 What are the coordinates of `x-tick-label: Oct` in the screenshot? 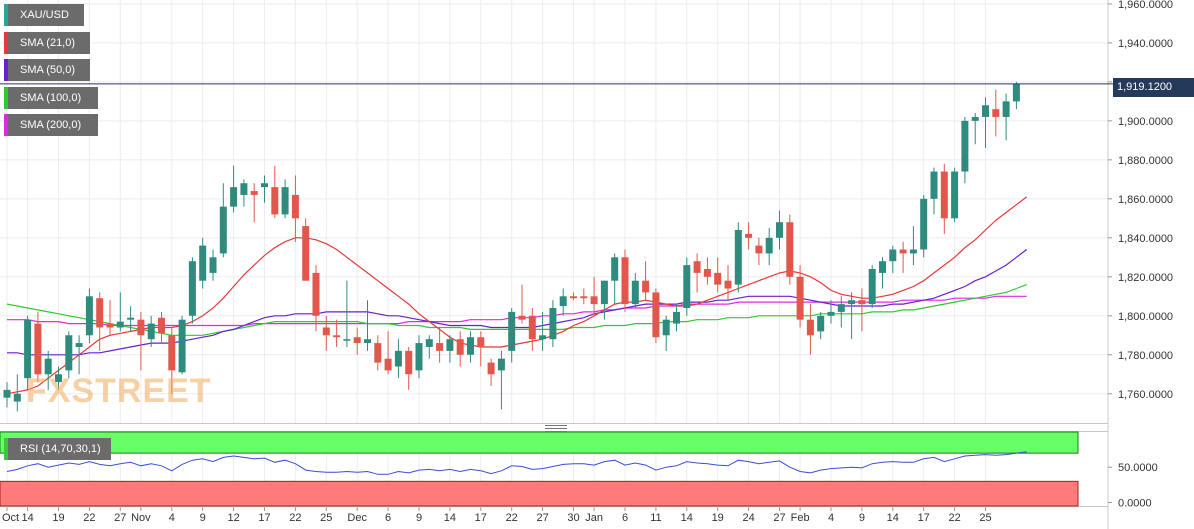 It's located at (10, 518).